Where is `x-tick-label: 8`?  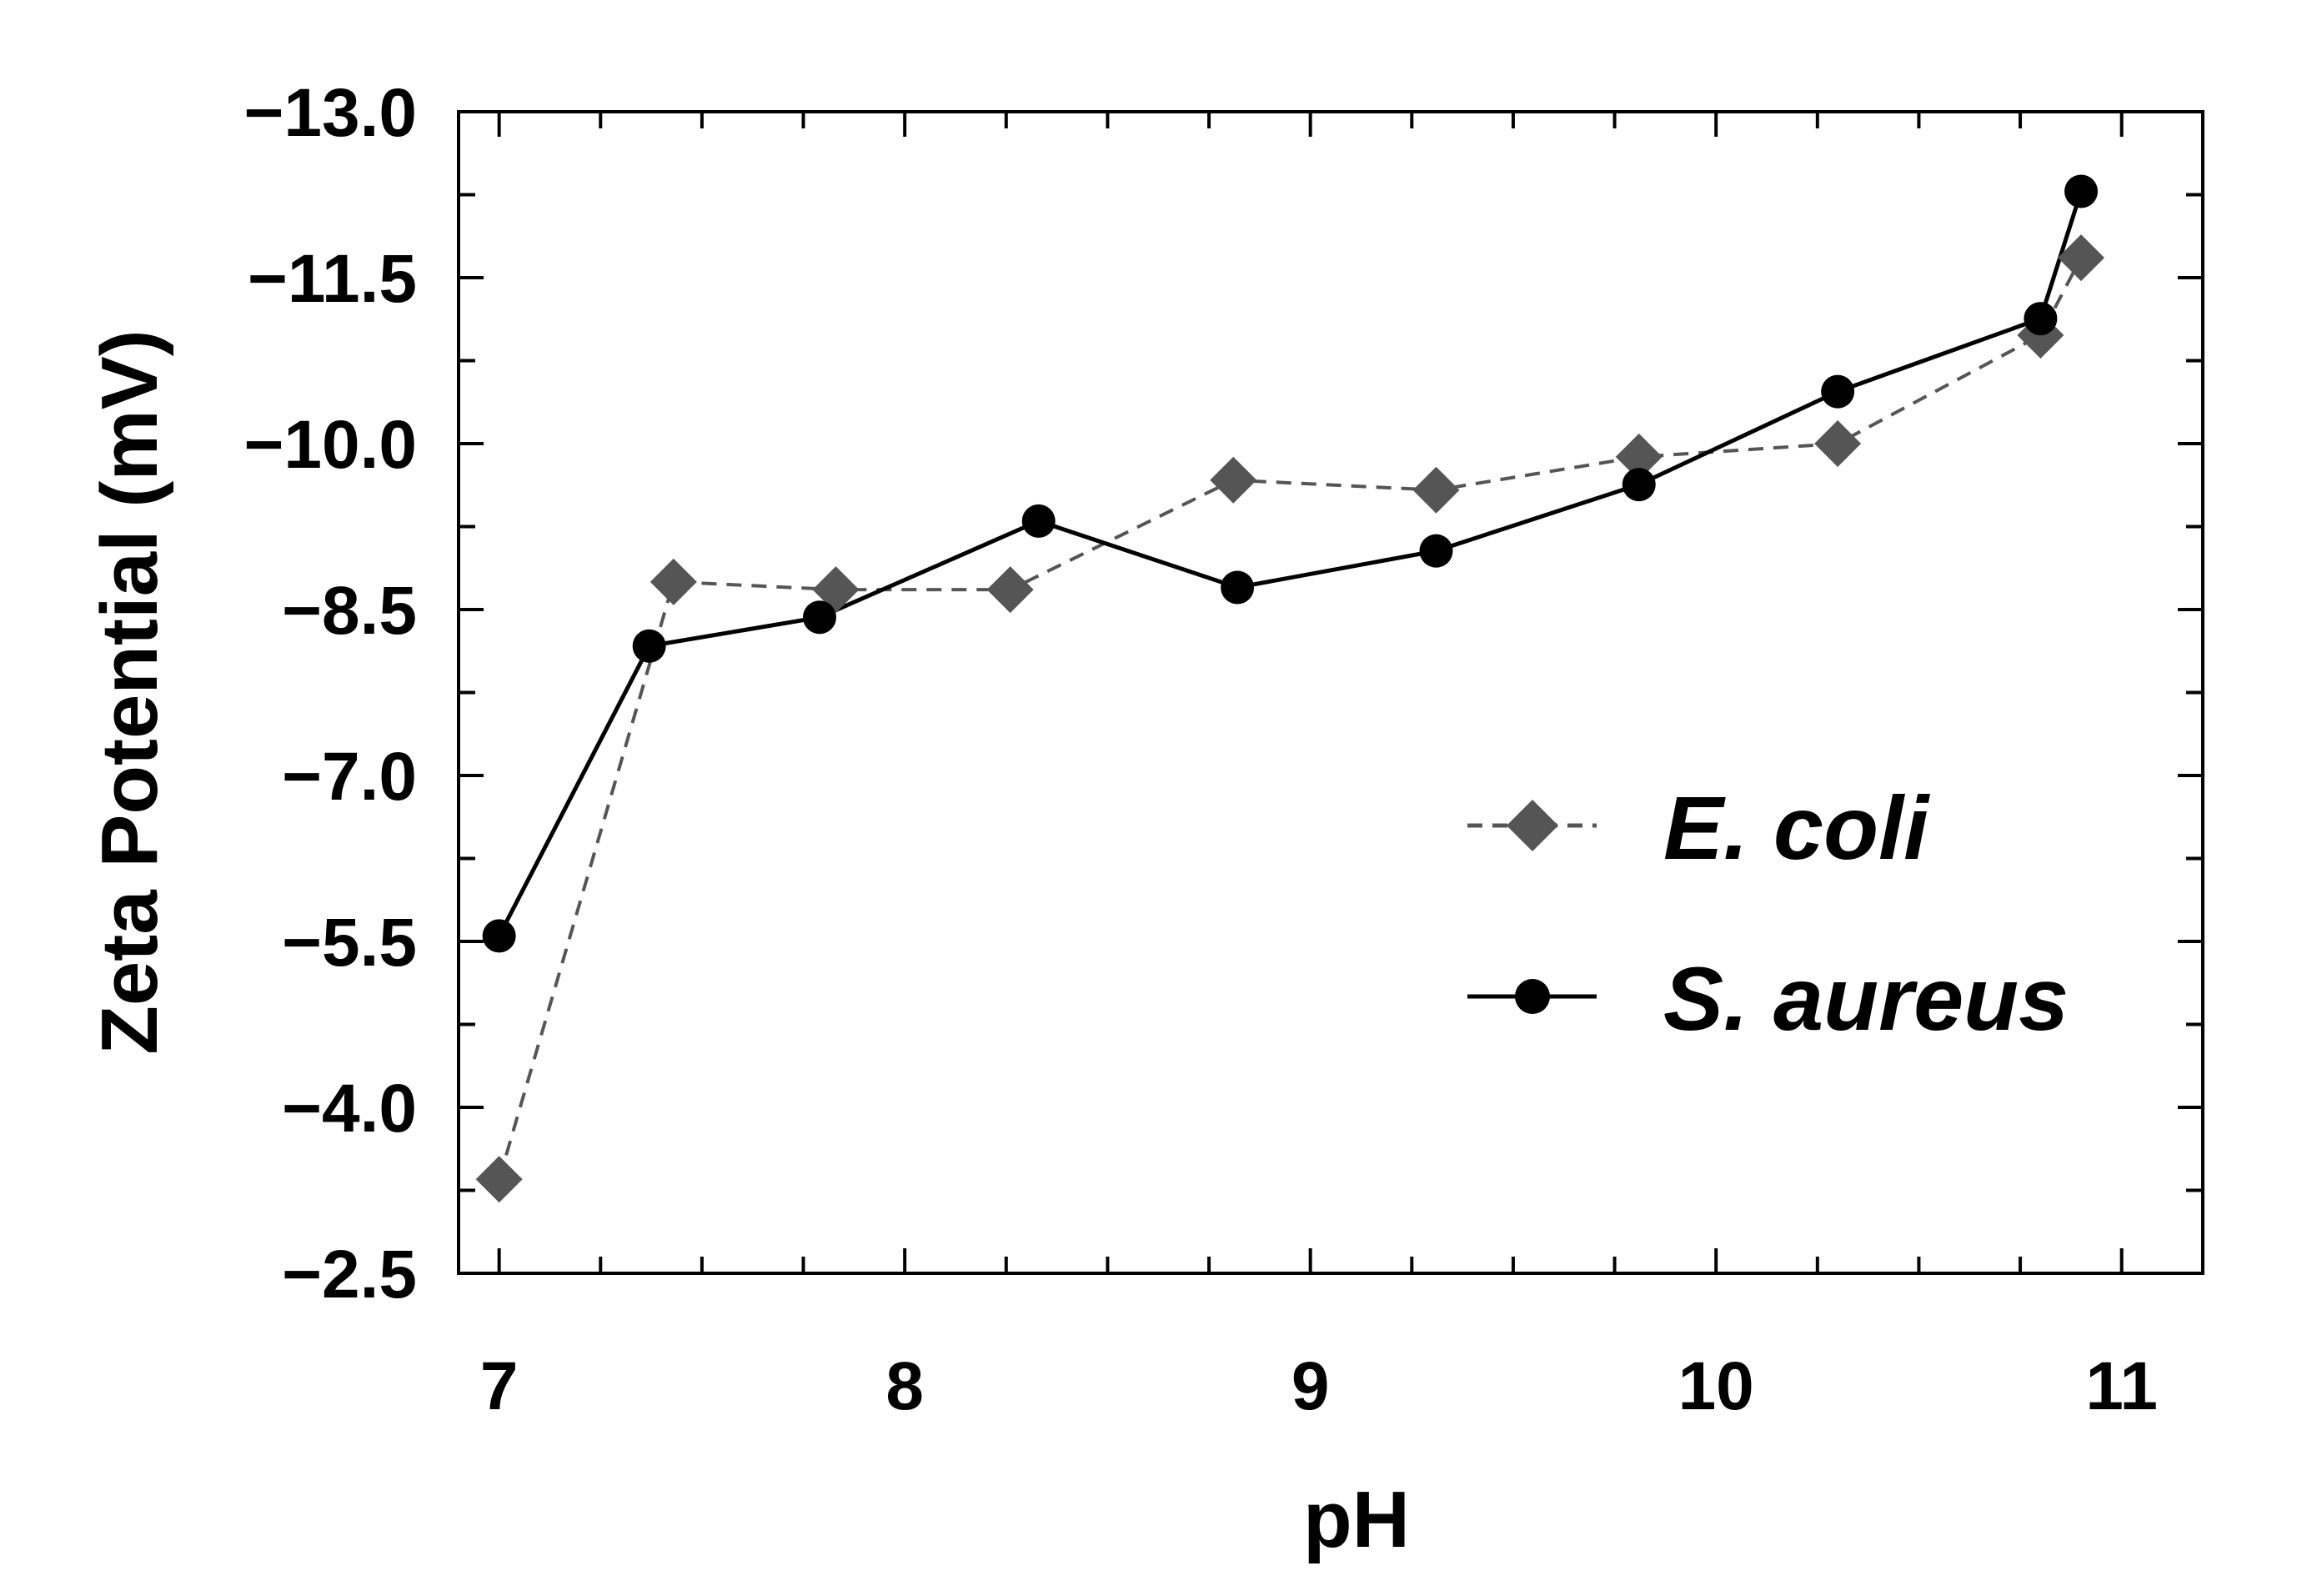 x-tick-label: 8 is located at coordinates (904, 1386).